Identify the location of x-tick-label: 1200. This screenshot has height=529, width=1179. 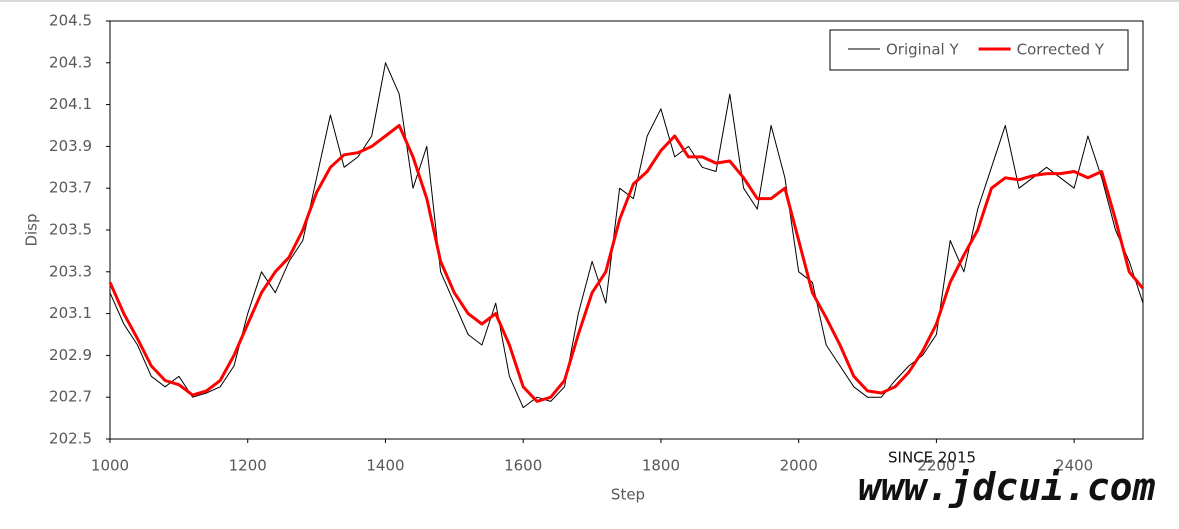
(248, 466).